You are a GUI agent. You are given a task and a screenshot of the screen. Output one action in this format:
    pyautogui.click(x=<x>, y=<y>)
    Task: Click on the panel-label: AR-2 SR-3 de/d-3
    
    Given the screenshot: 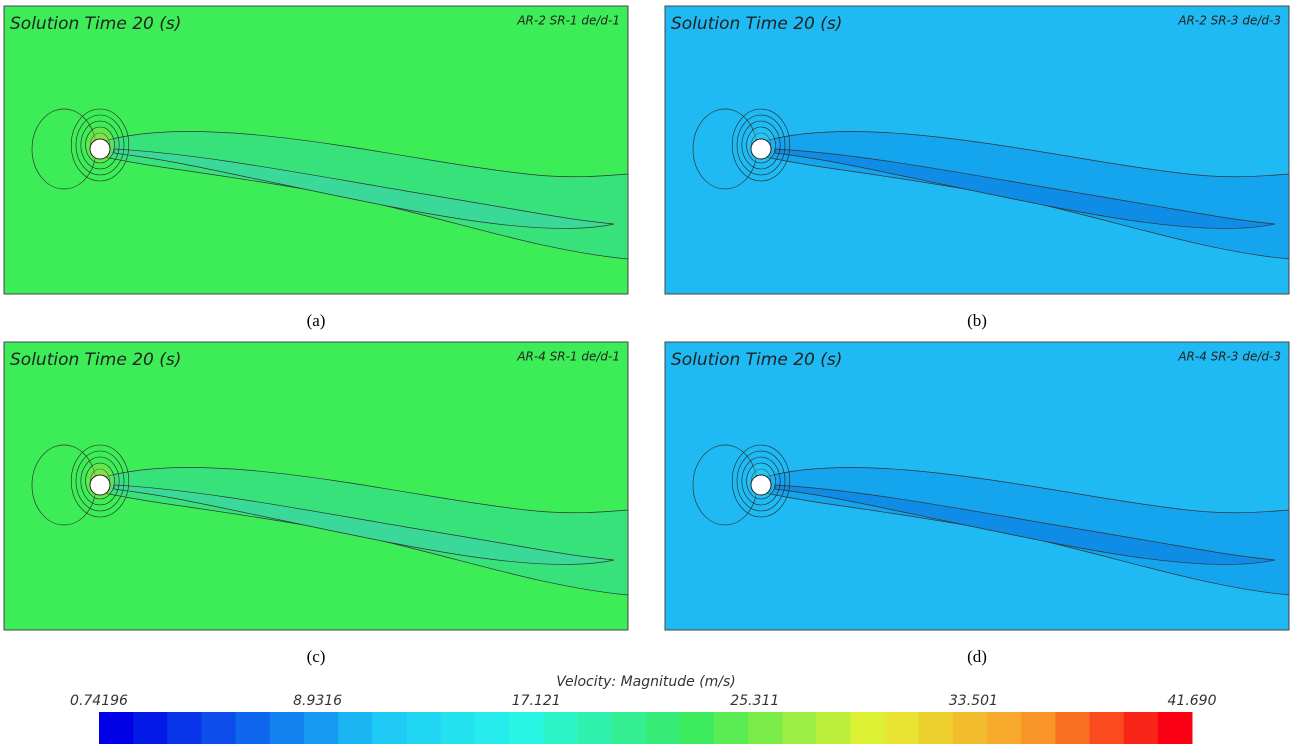 What is the action you would take?
    pyautogui.click(x=1229, y=21)
    